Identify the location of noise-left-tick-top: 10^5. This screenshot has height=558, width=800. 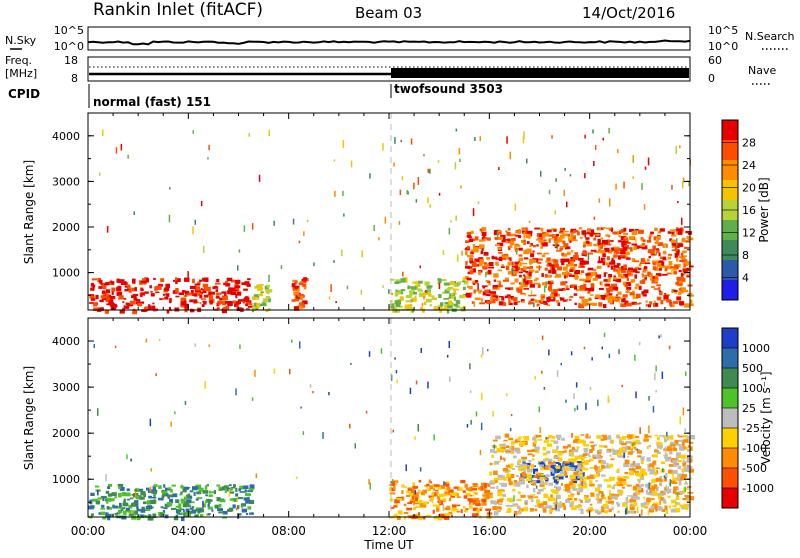
(69, 30).